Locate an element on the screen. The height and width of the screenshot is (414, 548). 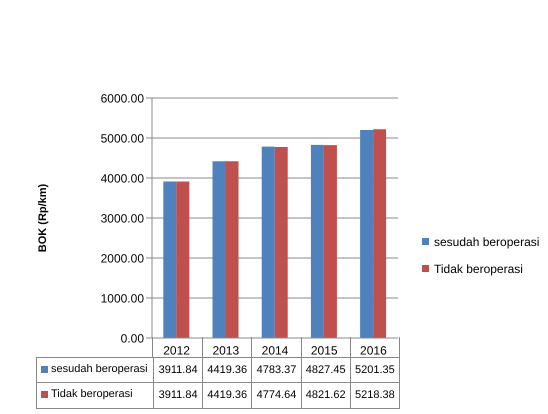
data-label: 4821.62 is located at coordinates (325, 395).